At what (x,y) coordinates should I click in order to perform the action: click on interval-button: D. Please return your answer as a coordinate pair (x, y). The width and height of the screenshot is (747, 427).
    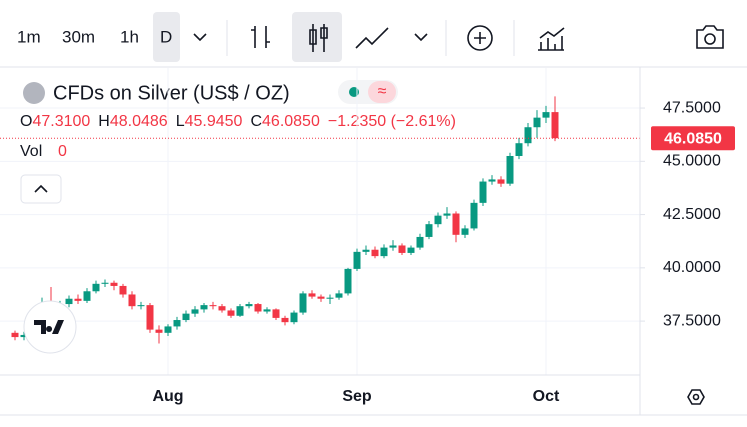
    Looking at the image, I should click on (166, 36).